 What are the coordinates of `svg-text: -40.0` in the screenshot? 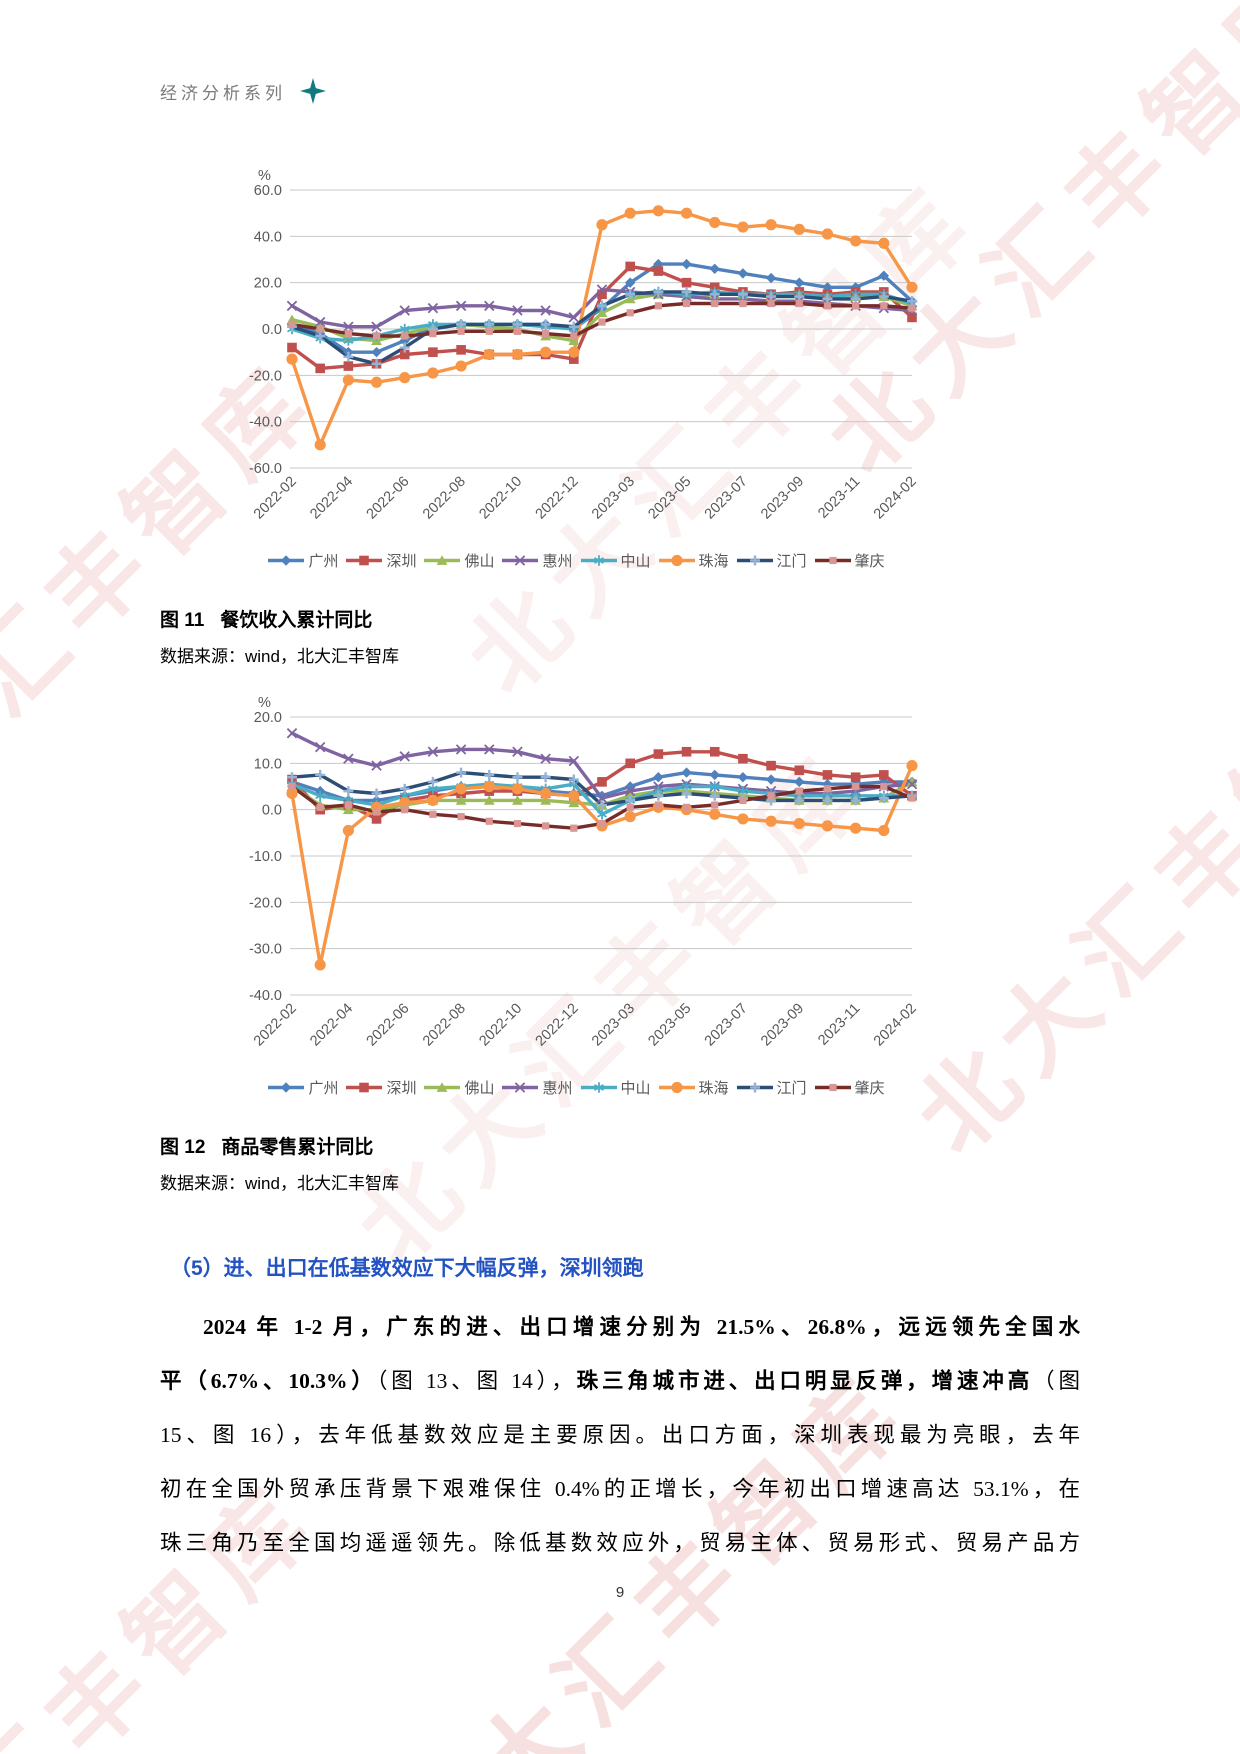 It's located at (265, 996).